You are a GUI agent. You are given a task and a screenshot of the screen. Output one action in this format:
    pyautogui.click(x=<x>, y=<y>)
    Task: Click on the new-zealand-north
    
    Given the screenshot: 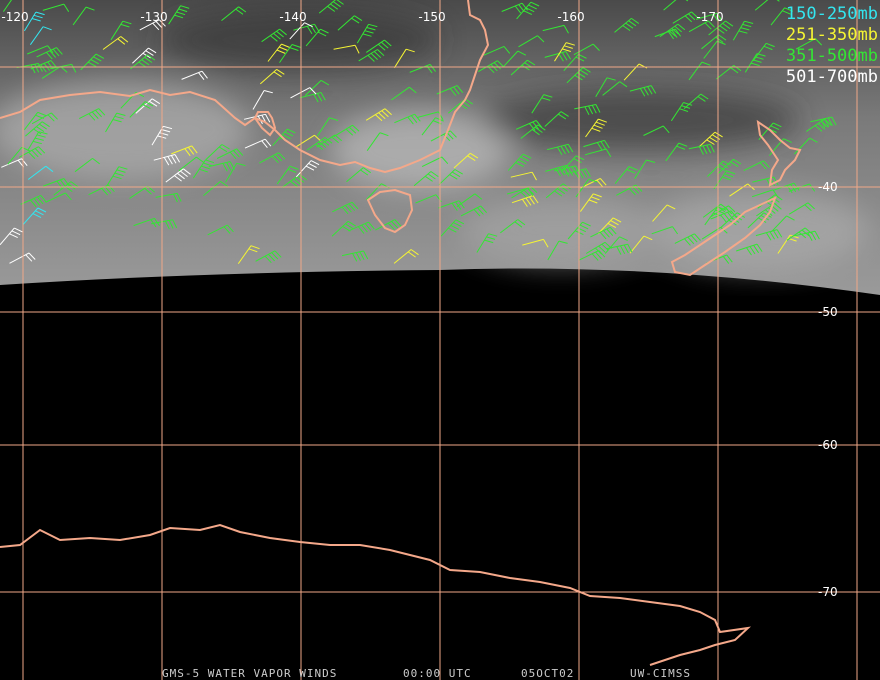 What is the action you would take?
    pyautogui.click(x=779, y=153)
    